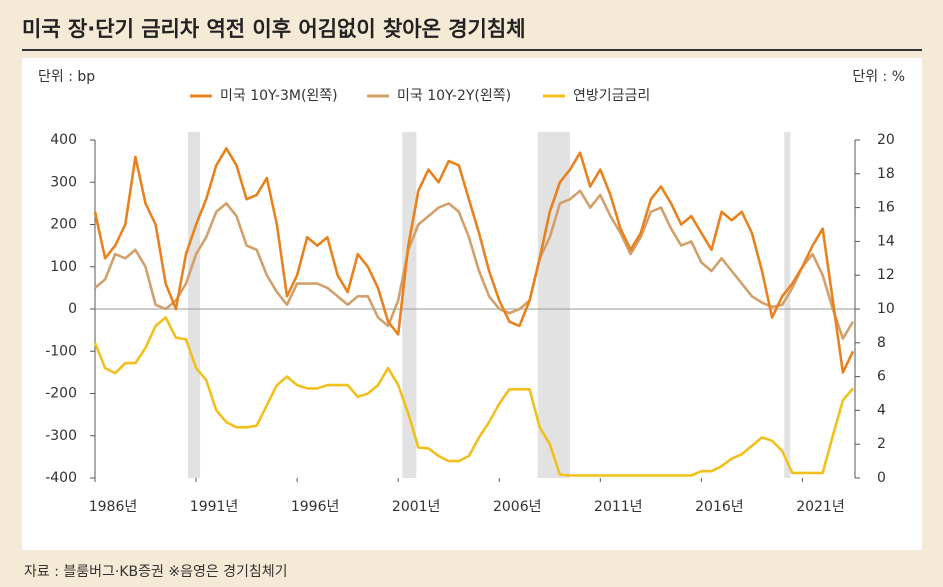  What do you see at coordinates (63, 267) in the screenshot?
I see `y-tick-label: 100` at bounding box center [63, 267].